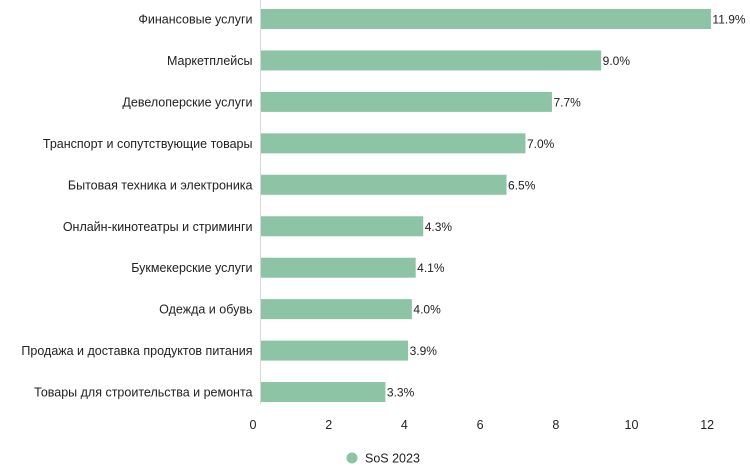  I want to click on category-label-6: Букмекерские услуги, so click(191, 268).